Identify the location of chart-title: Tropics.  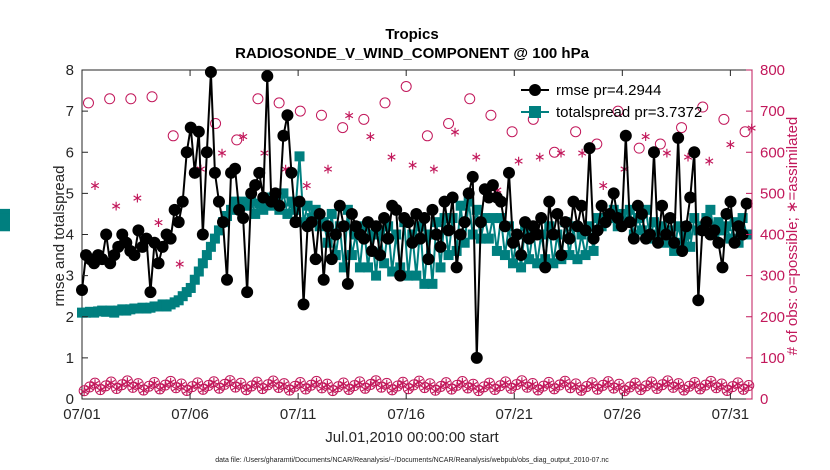
(411, 34).